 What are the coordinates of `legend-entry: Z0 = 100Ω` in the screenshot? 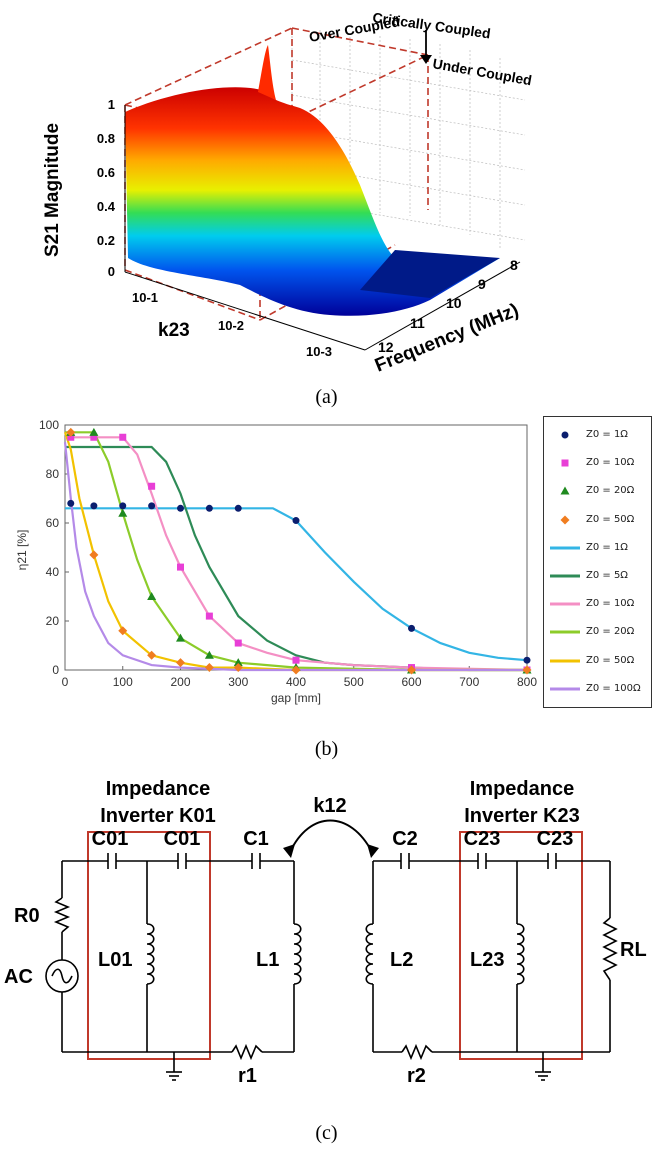 It's located at (597, 689).